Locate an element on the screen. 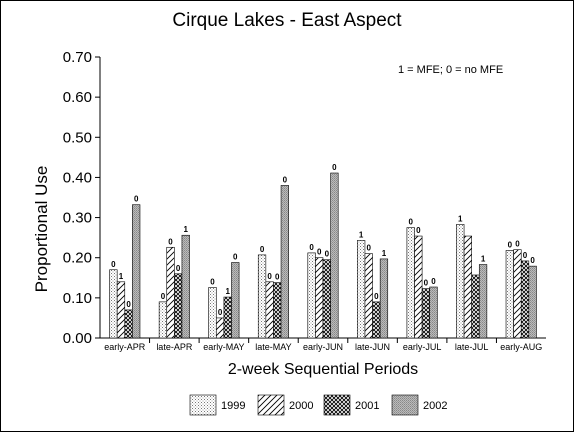 This screenshot has height=432, width=574. bar-2001-late-APR is located at coordinates (178, 306).